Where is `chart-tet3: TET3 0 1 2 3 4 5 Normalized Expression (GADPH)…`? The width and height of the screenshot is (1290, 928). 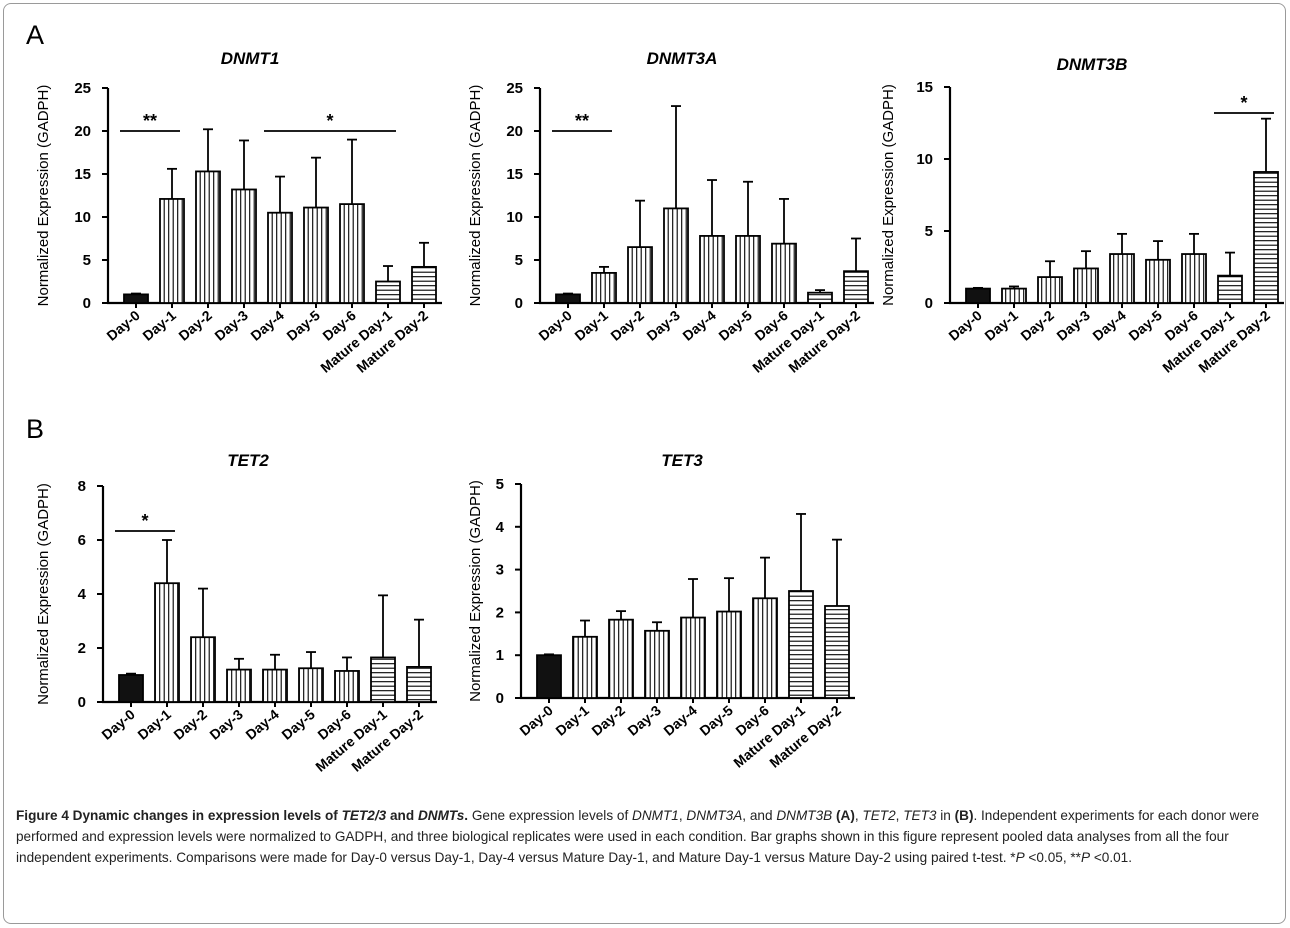 chart-tet3: TET3 0 1 2 3 4 5 Normalized Expression (GADPH)… is located at coordinates (661, 611).